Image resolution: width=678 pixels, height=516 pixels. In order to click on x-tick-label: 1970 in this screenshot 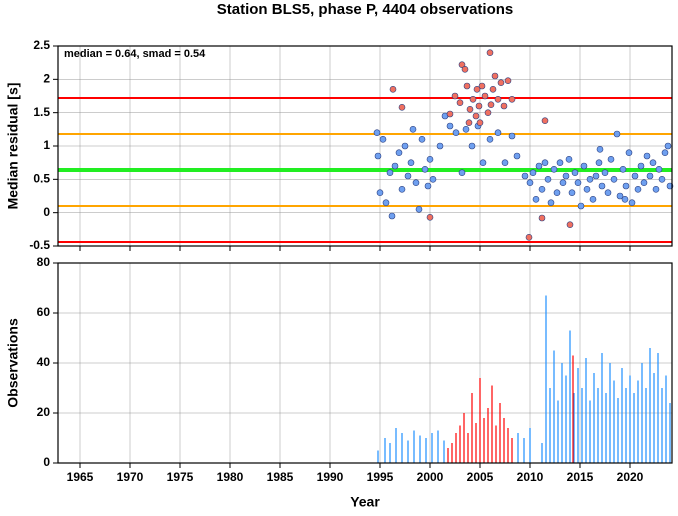, I will do `click(130, 477)`.